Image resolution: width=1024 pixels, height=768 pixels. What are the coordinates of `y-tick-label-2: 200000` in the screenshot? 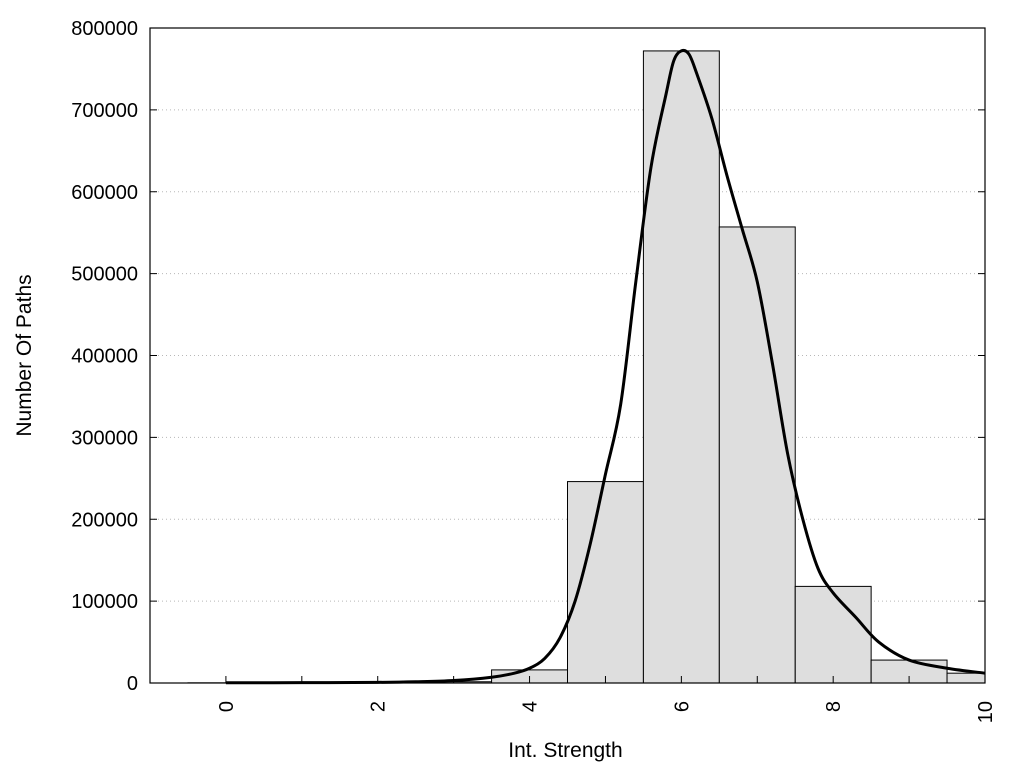 It's located at (104, 520).